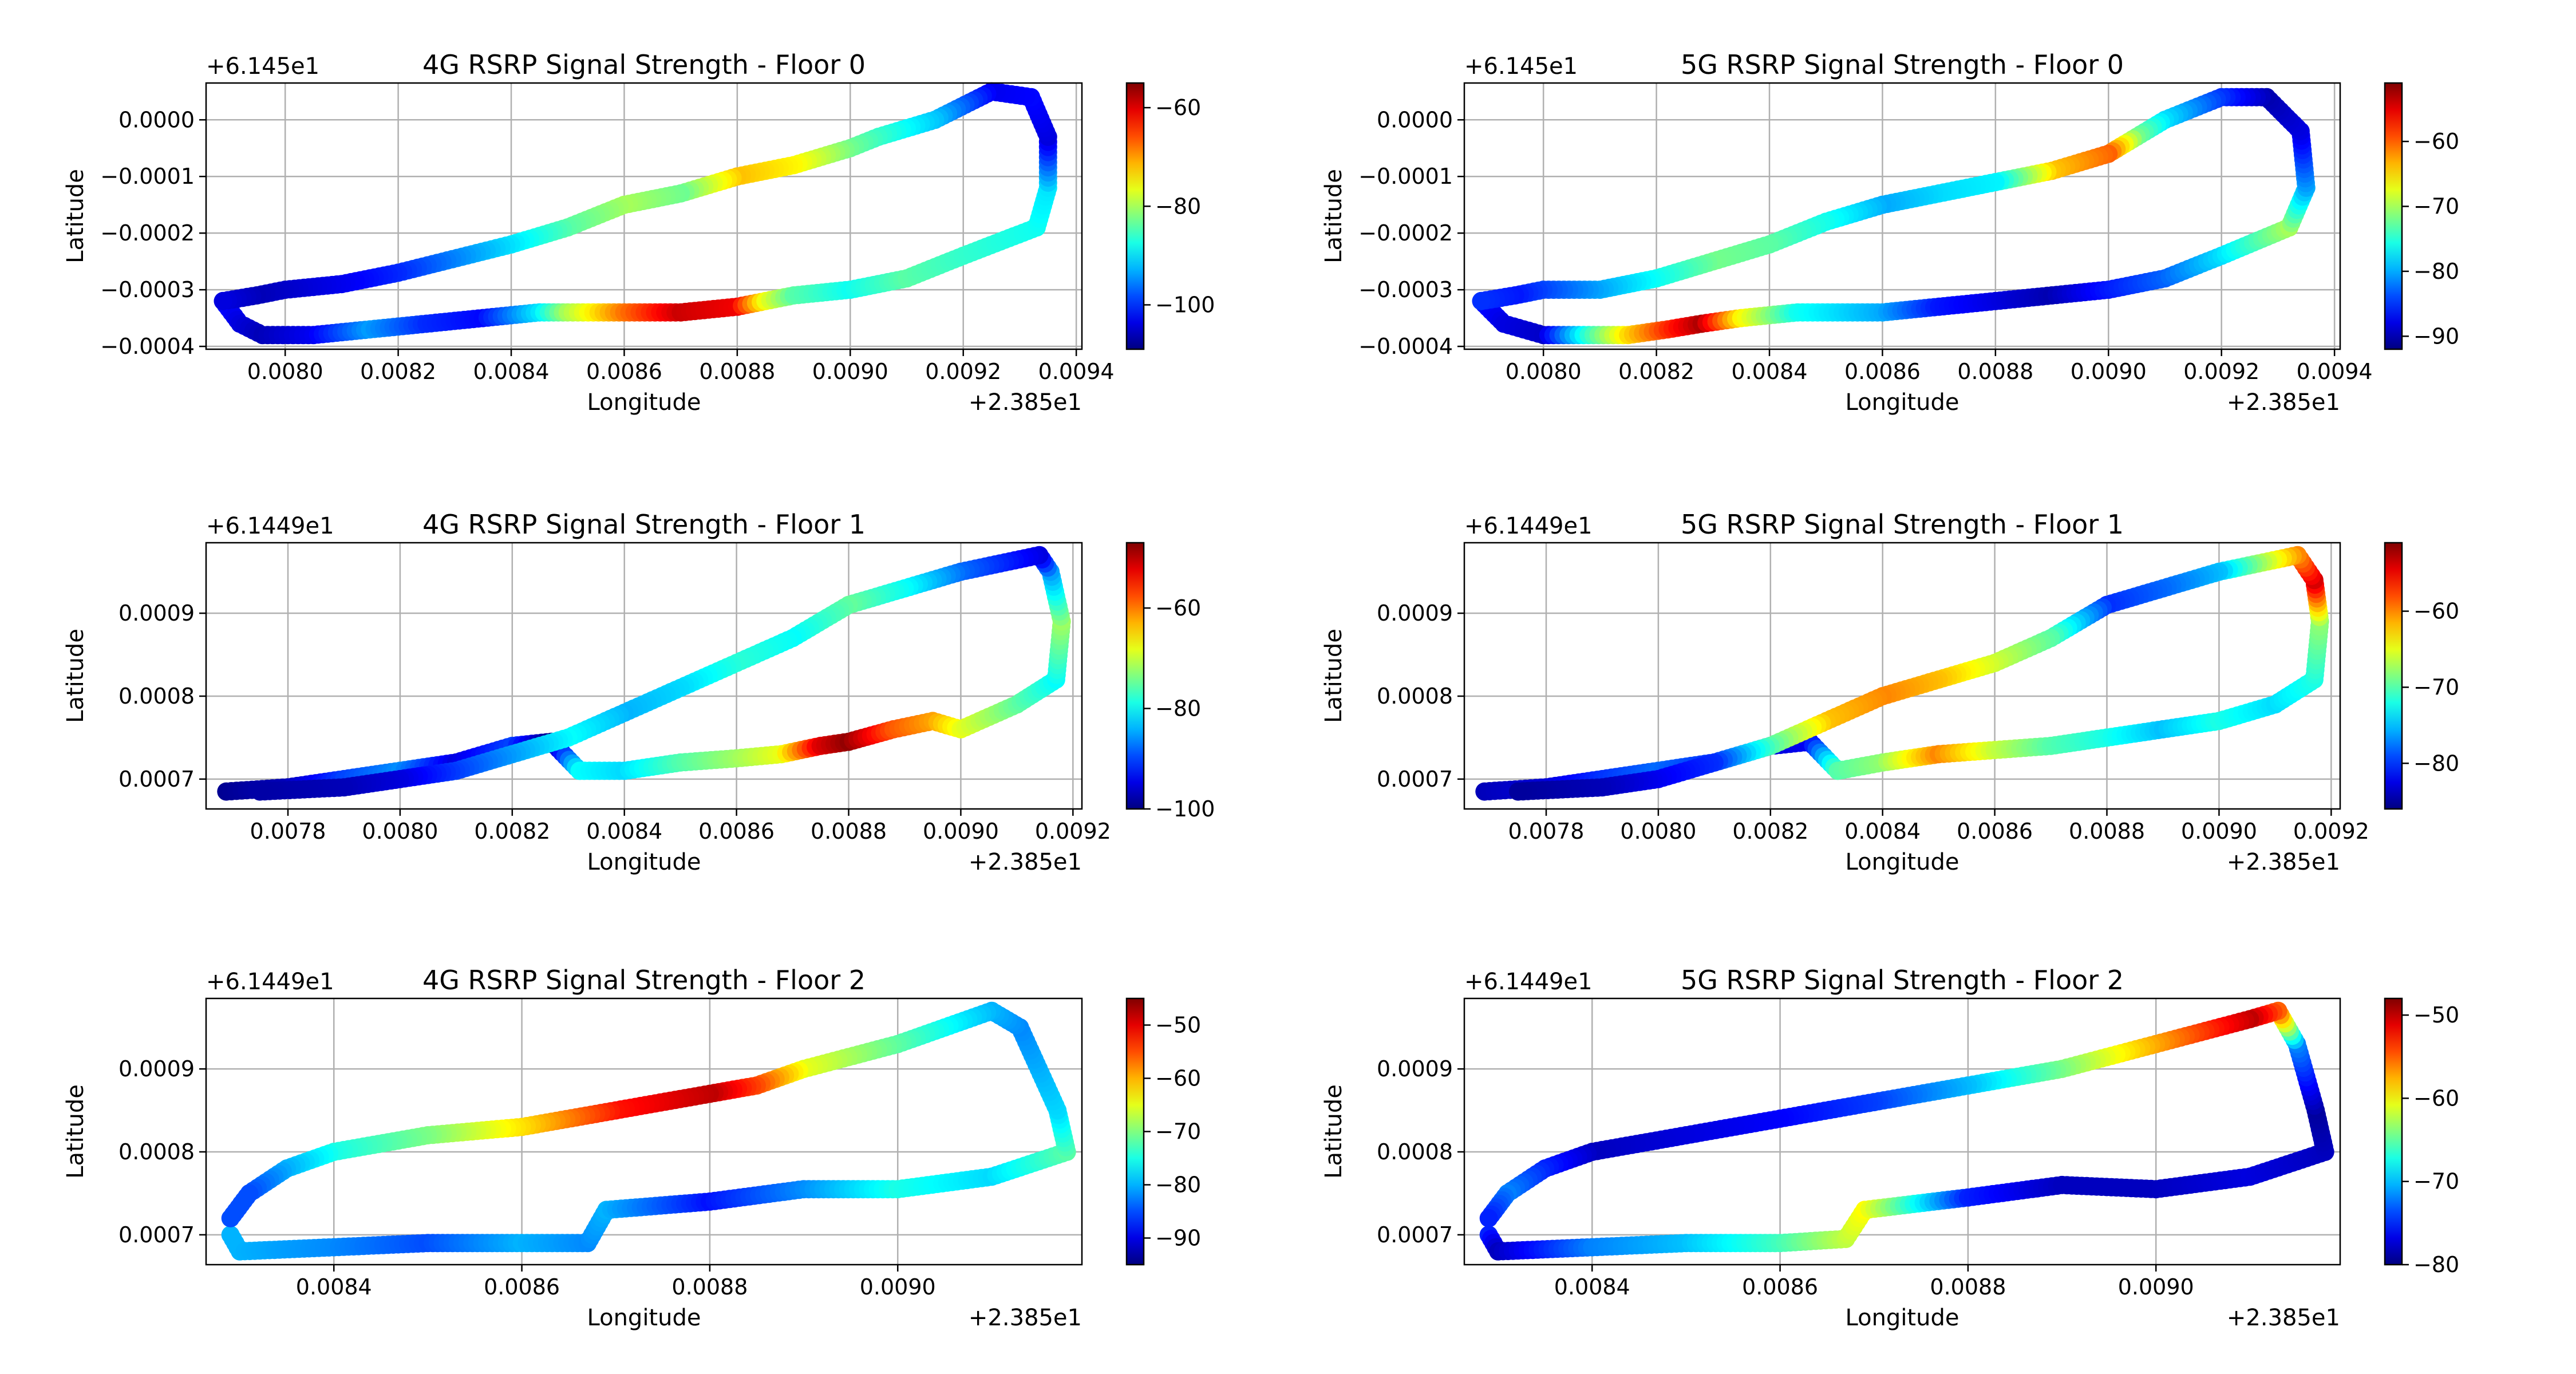 Image resolution: width=2576 pixels, height=1374 pixels. What do you see at coordinates (1902, 981) in the screenshot?
I see `subplot-title: 5G RSRP Signal Strength - Floor 2` at bounding box center [1902, 981].